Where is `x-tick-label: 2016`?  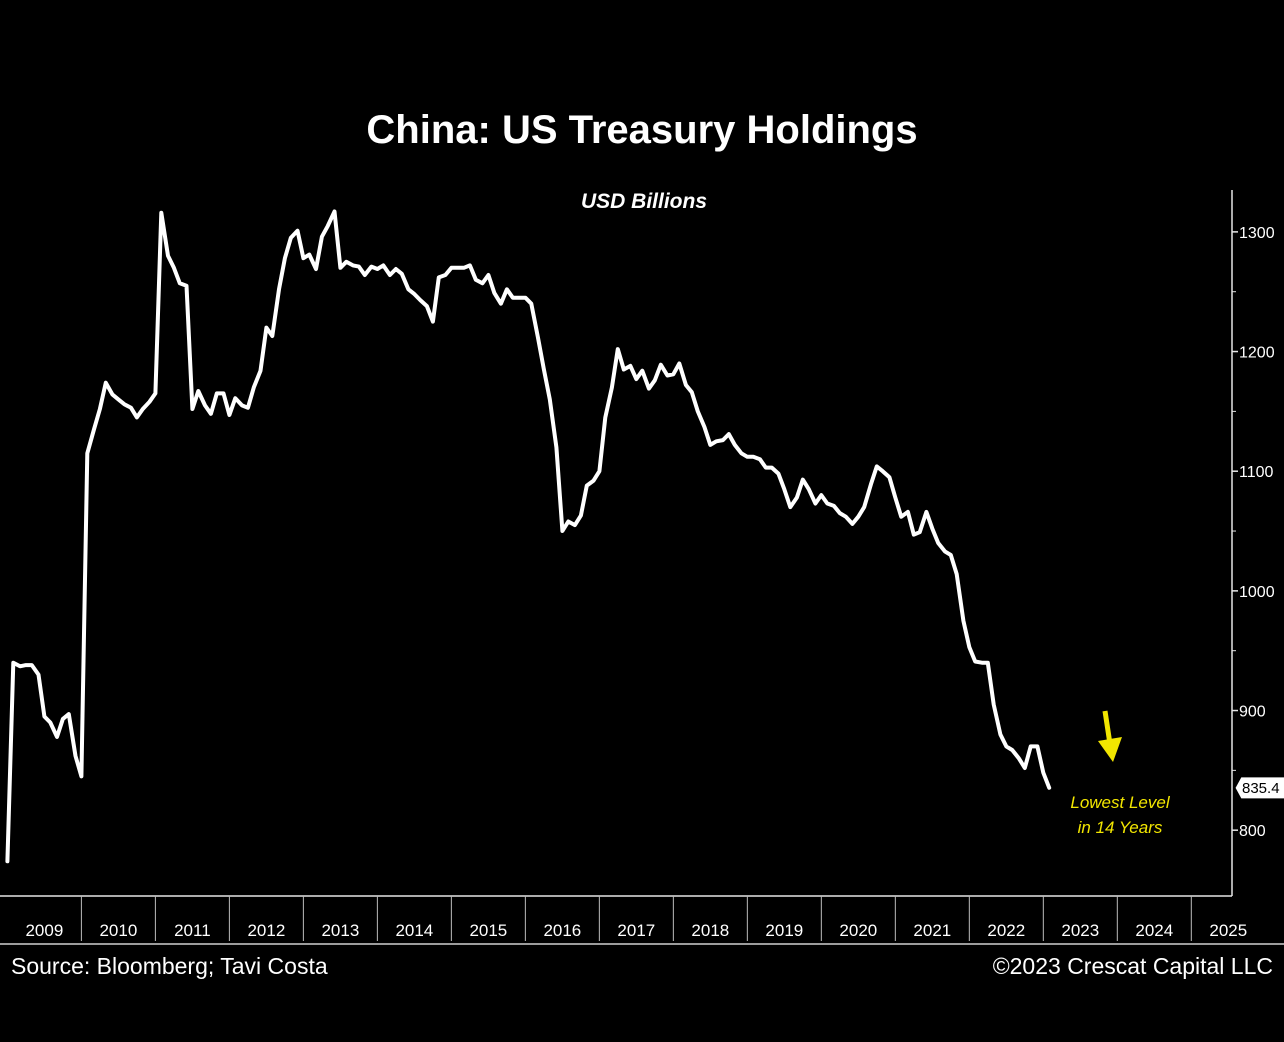
x-tick-label: 2016 is located at coordinates (562, 930).